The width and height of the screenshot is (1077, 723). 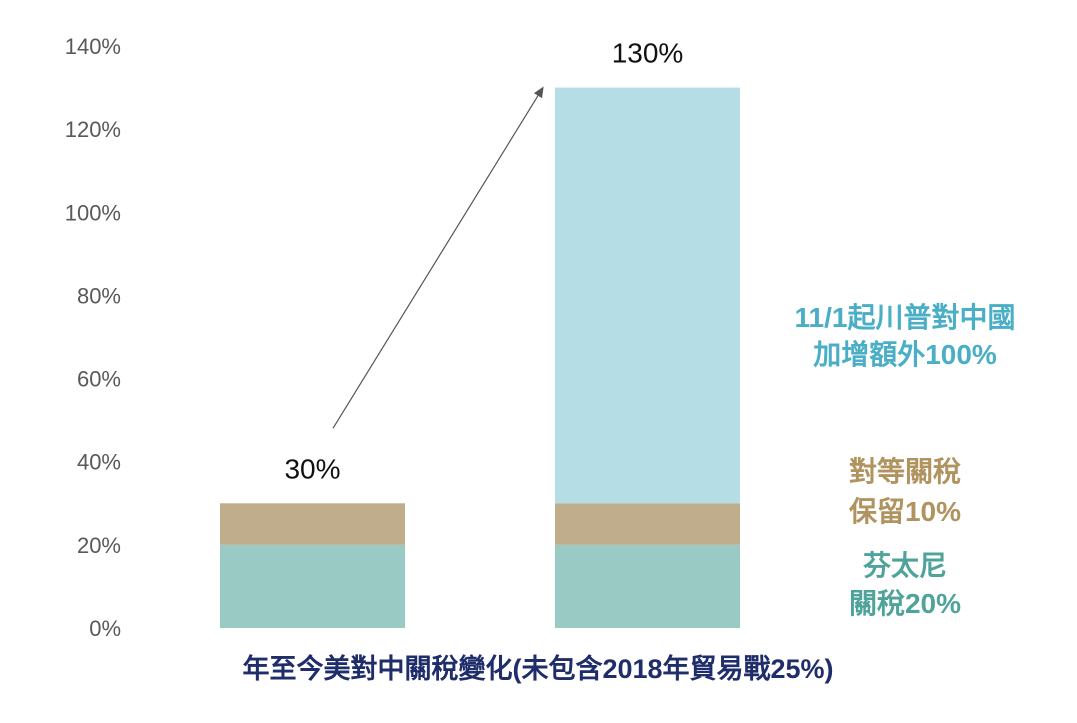 What do you see at coordinates (93, 212) in the screenshot?
I see `y-tick-label: 100%` at bounding box center [93, 212].